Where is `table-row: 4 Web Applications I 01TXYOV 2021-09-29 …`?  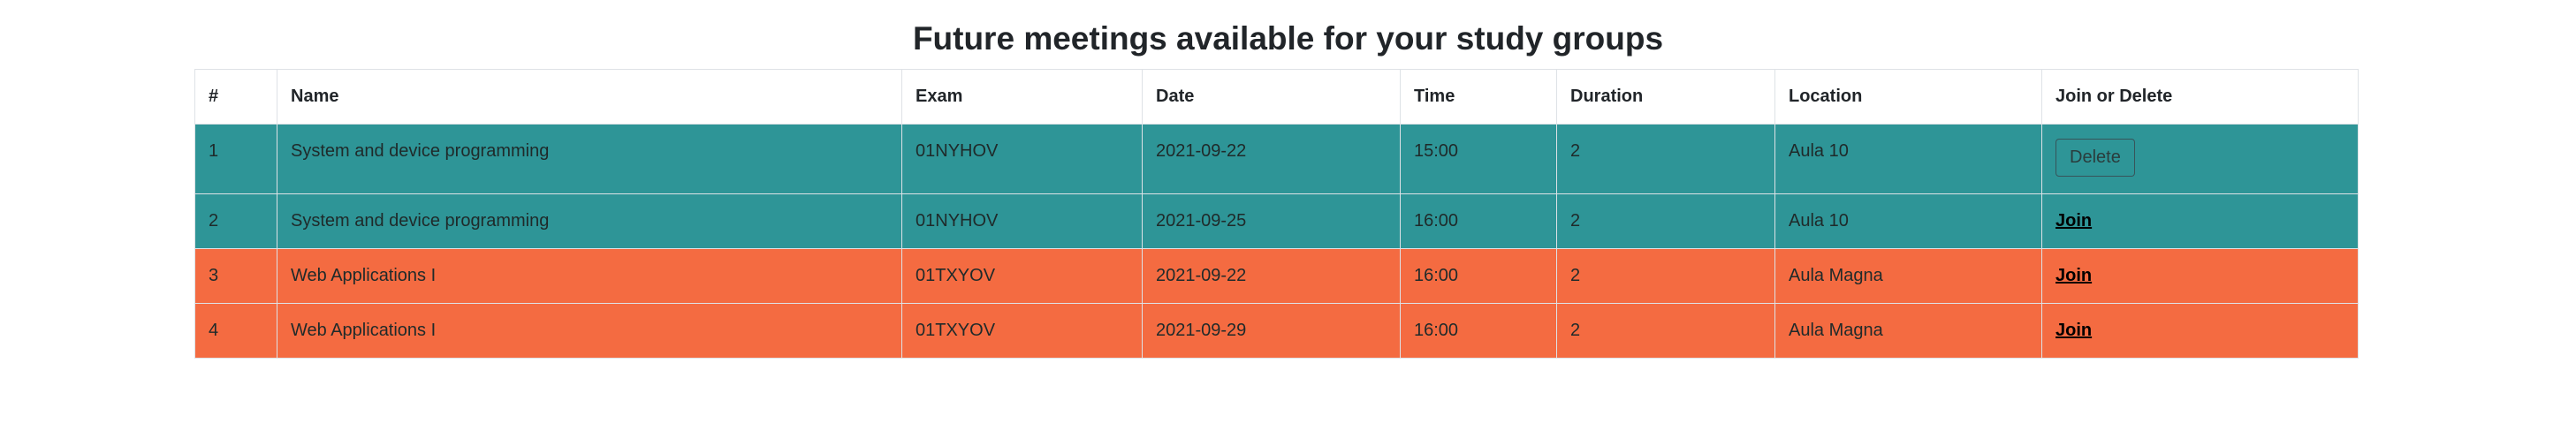 table-row: 4 Web Applications I 01TXYOV 2021-09-29 … is located at coordinates (1276, 331).